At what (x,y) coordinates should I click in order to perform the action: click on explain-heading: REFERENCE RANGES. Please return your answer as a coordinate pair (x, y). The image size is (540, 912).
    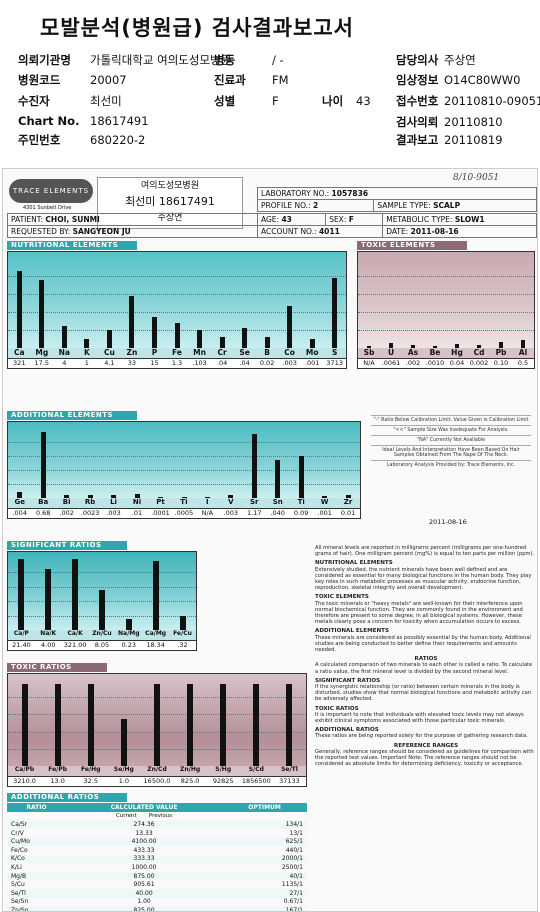
    Looking at the image, I should click on (426, 745).